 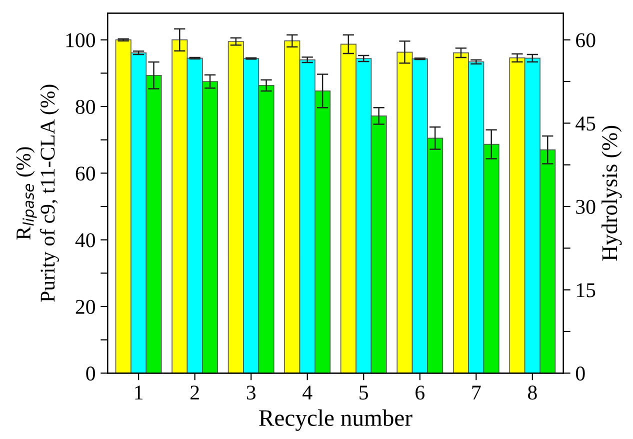 I want to click on y-tick-label: 60, so click(x=86, y=173).